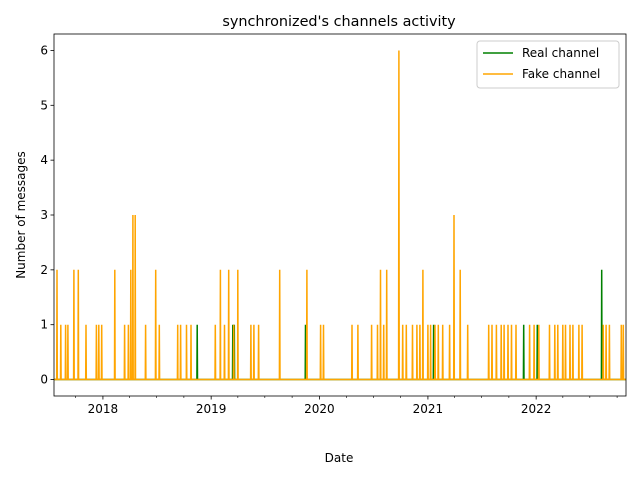 The image size is (640, 480). Describe the element at coordinates (44, 325) in the screenshot. I see `y-tick-label-1: 1` at that location.